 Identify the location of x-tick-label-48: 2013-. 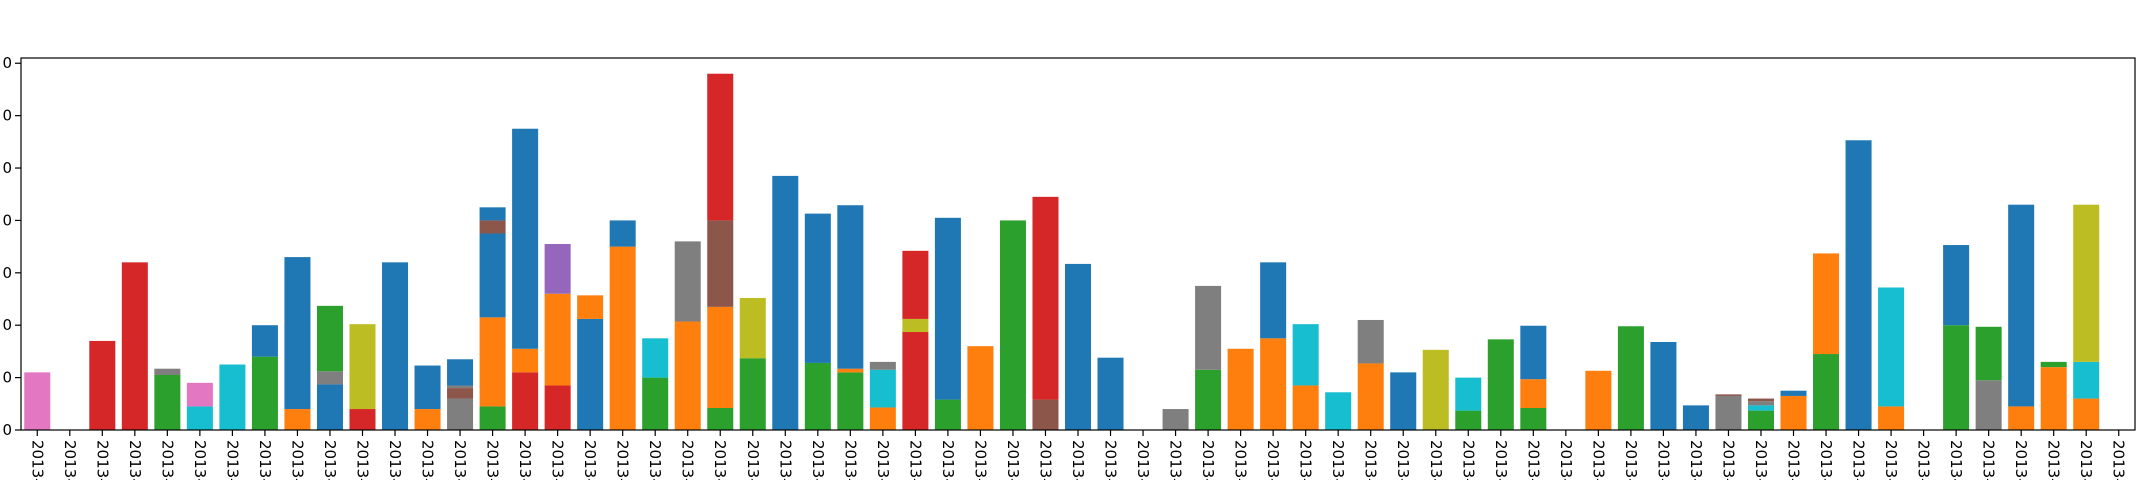
(1598, 460).